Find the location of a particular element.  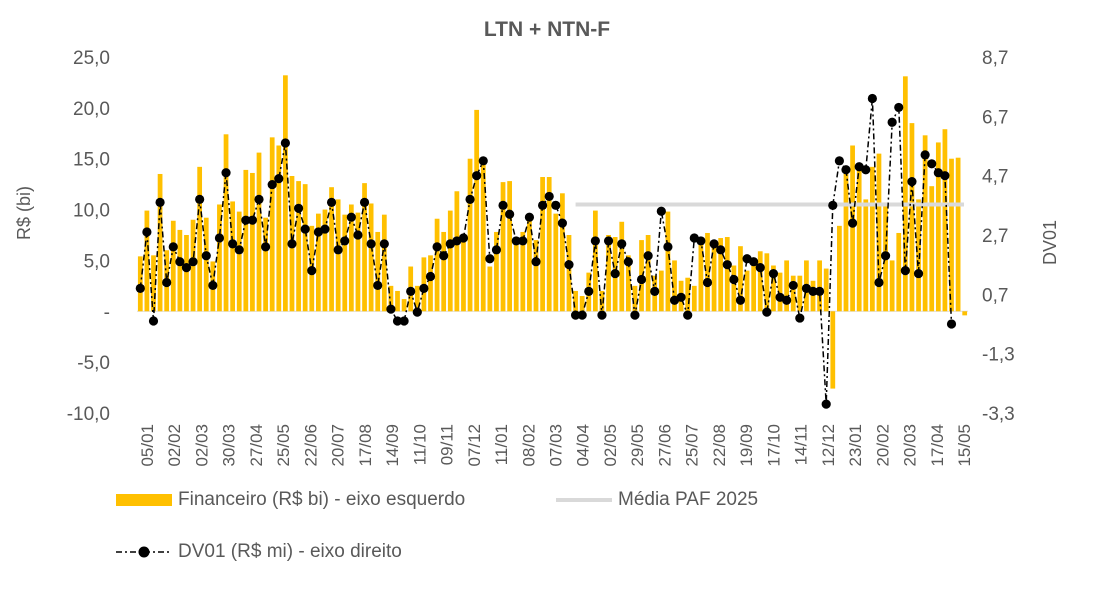

x-tick-label: 17/08 is located at coordinates (365, 445).